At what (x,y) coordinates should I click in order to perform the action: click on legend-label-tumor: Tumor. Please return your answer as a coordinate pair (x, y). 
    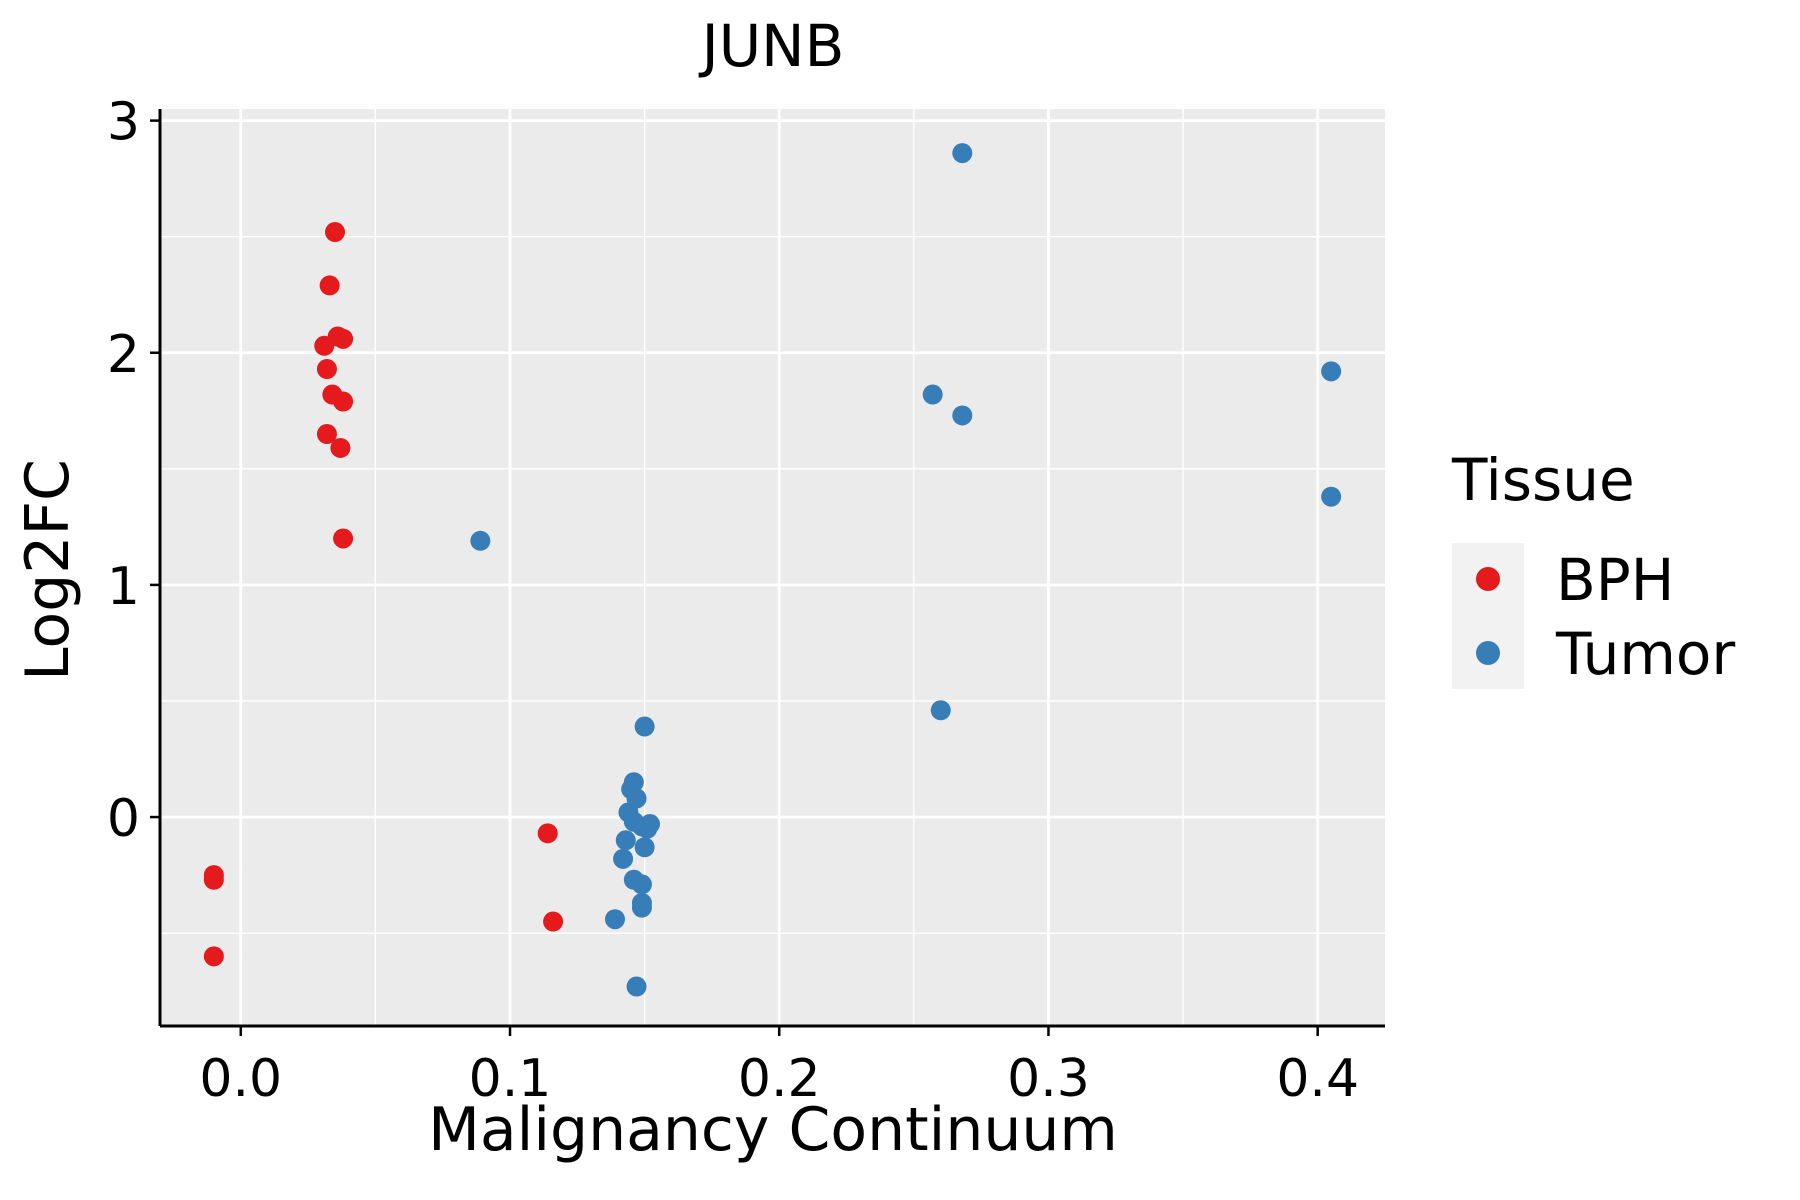
    Looking at the image, I should click on (1645, 654).